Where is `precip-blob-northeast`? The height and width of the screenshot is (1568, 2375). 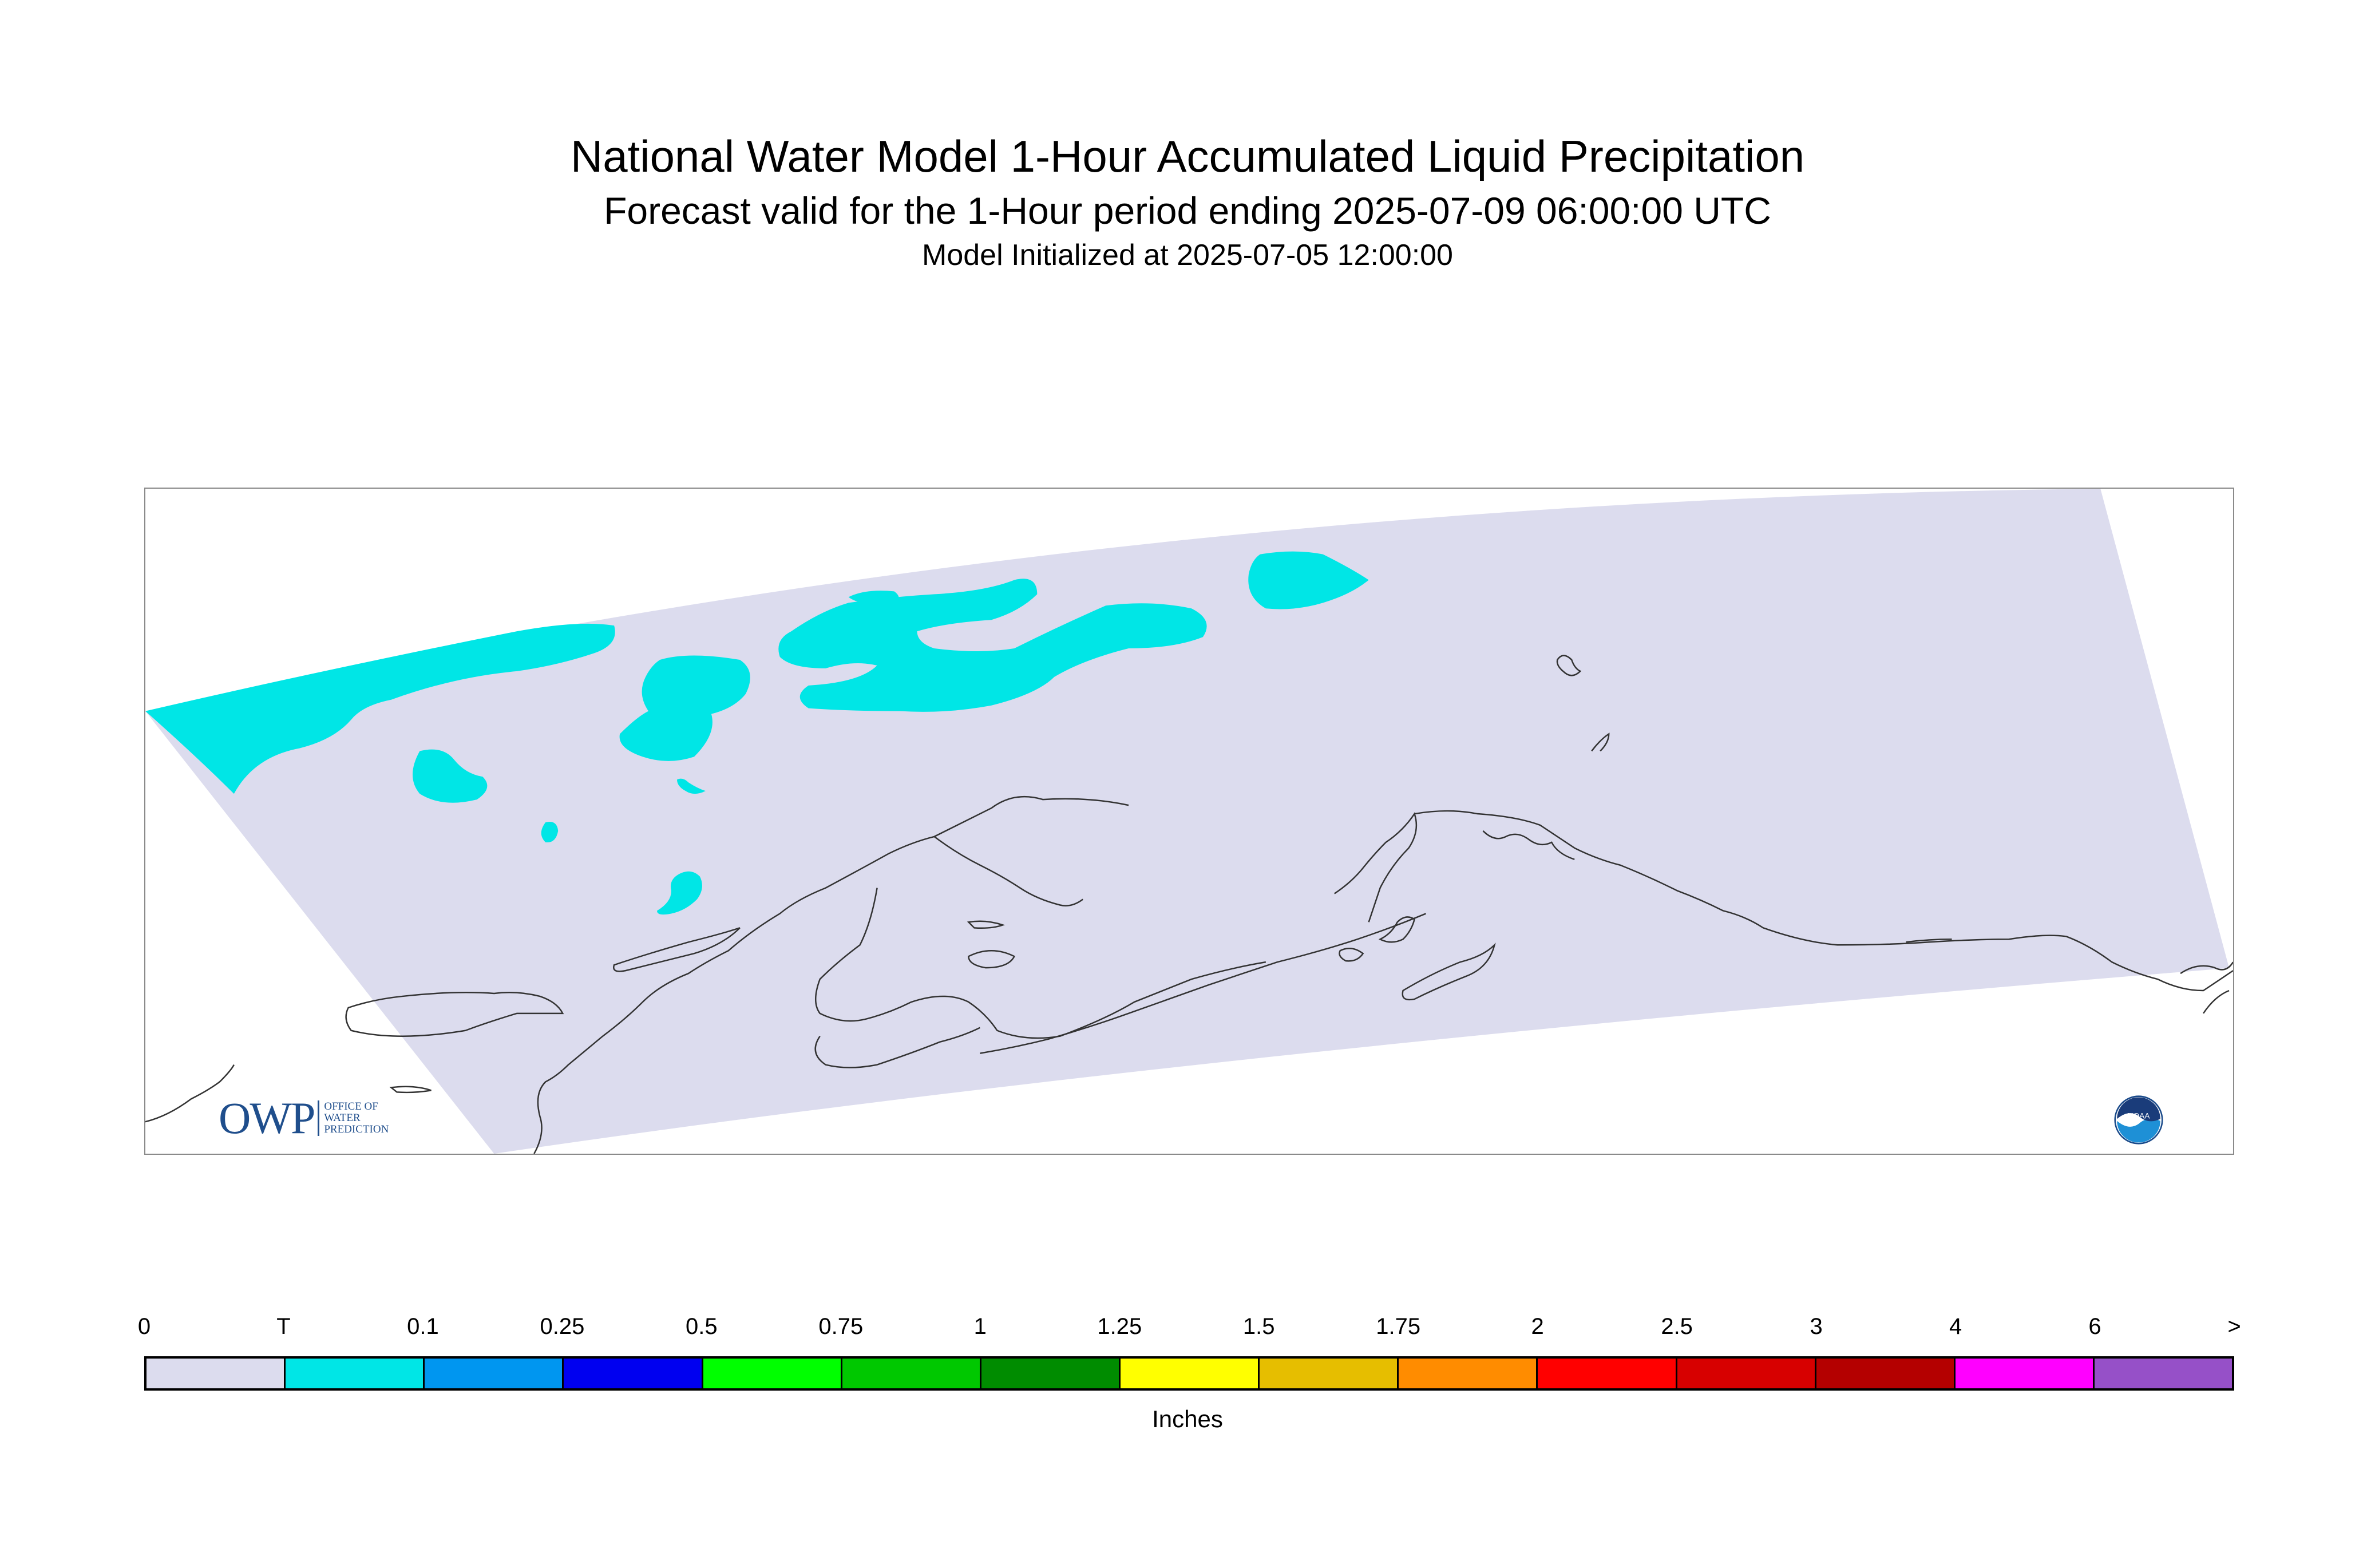 precip-blob-northeast is located at coordinates (1308, 580).